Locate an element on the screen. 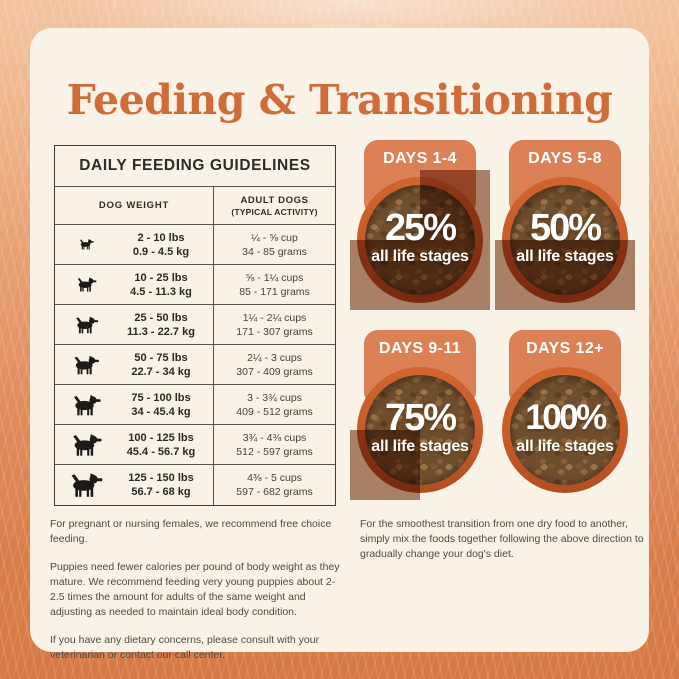  typical-activity-label: (TYPICAL ACTIVITY) is located at coordinates (274, 211).